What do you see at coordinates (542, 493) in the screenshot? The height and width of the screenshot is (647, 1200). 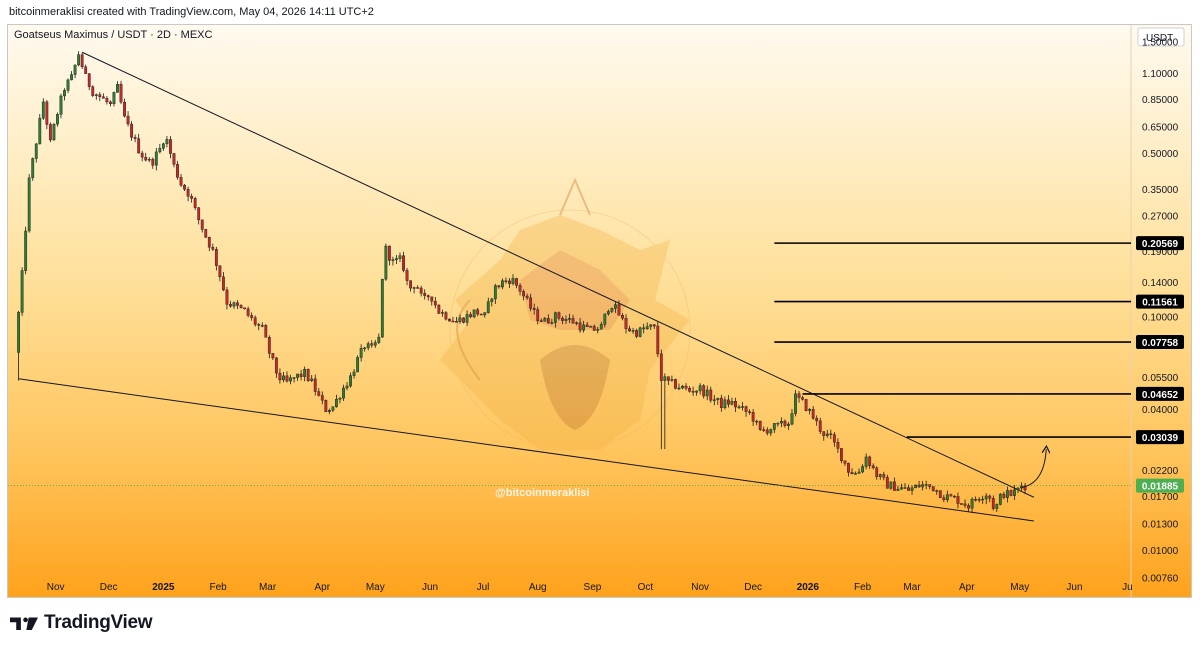 I see `author-watermark: @bitcoinmeraklisi` at bounding box center [542, 493].